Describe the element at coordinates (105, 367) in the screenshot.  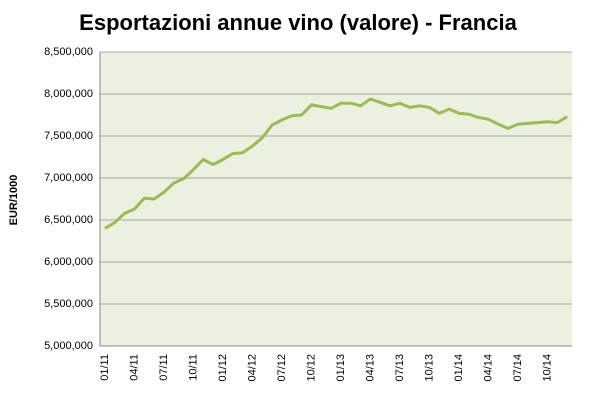
I see `x-tick-label: 01/11` at that location.